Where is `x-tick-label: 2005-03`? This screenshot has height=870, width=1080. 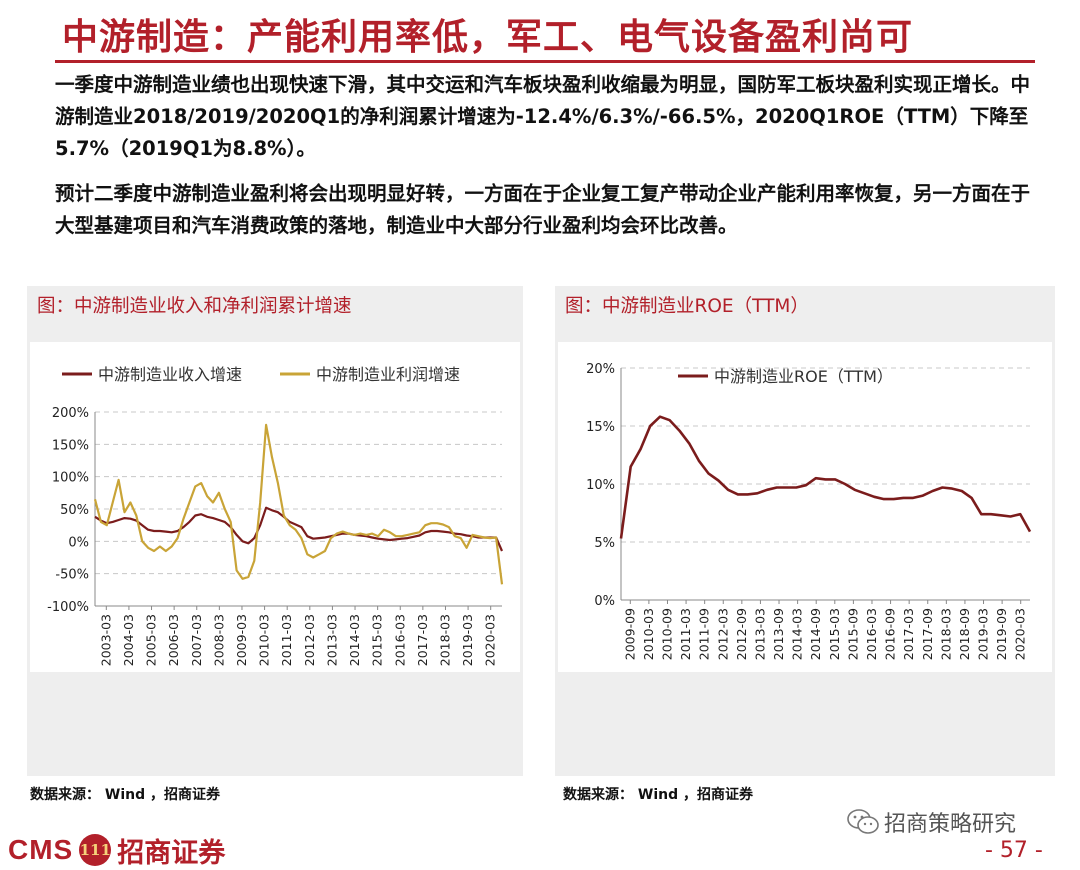
x-tick-label: 2005-03 is located at coordinates (151, 640).